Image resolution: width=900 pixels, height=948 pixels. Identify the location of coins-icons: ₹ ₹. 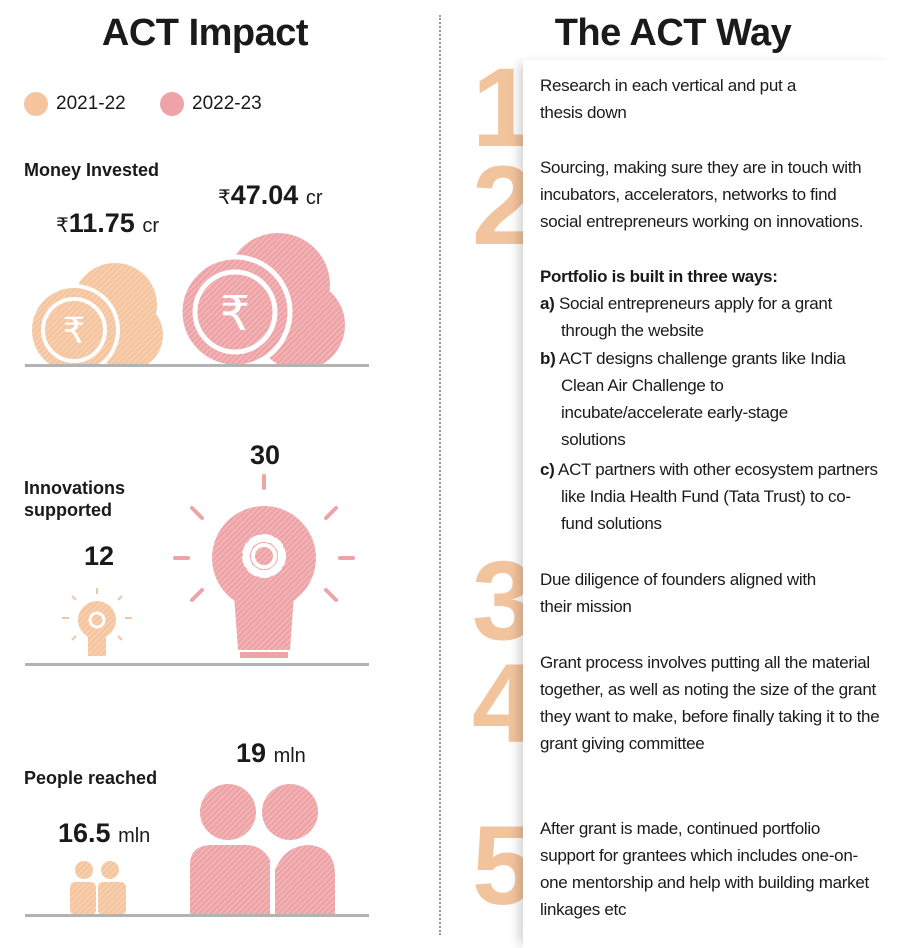
(186, 299).